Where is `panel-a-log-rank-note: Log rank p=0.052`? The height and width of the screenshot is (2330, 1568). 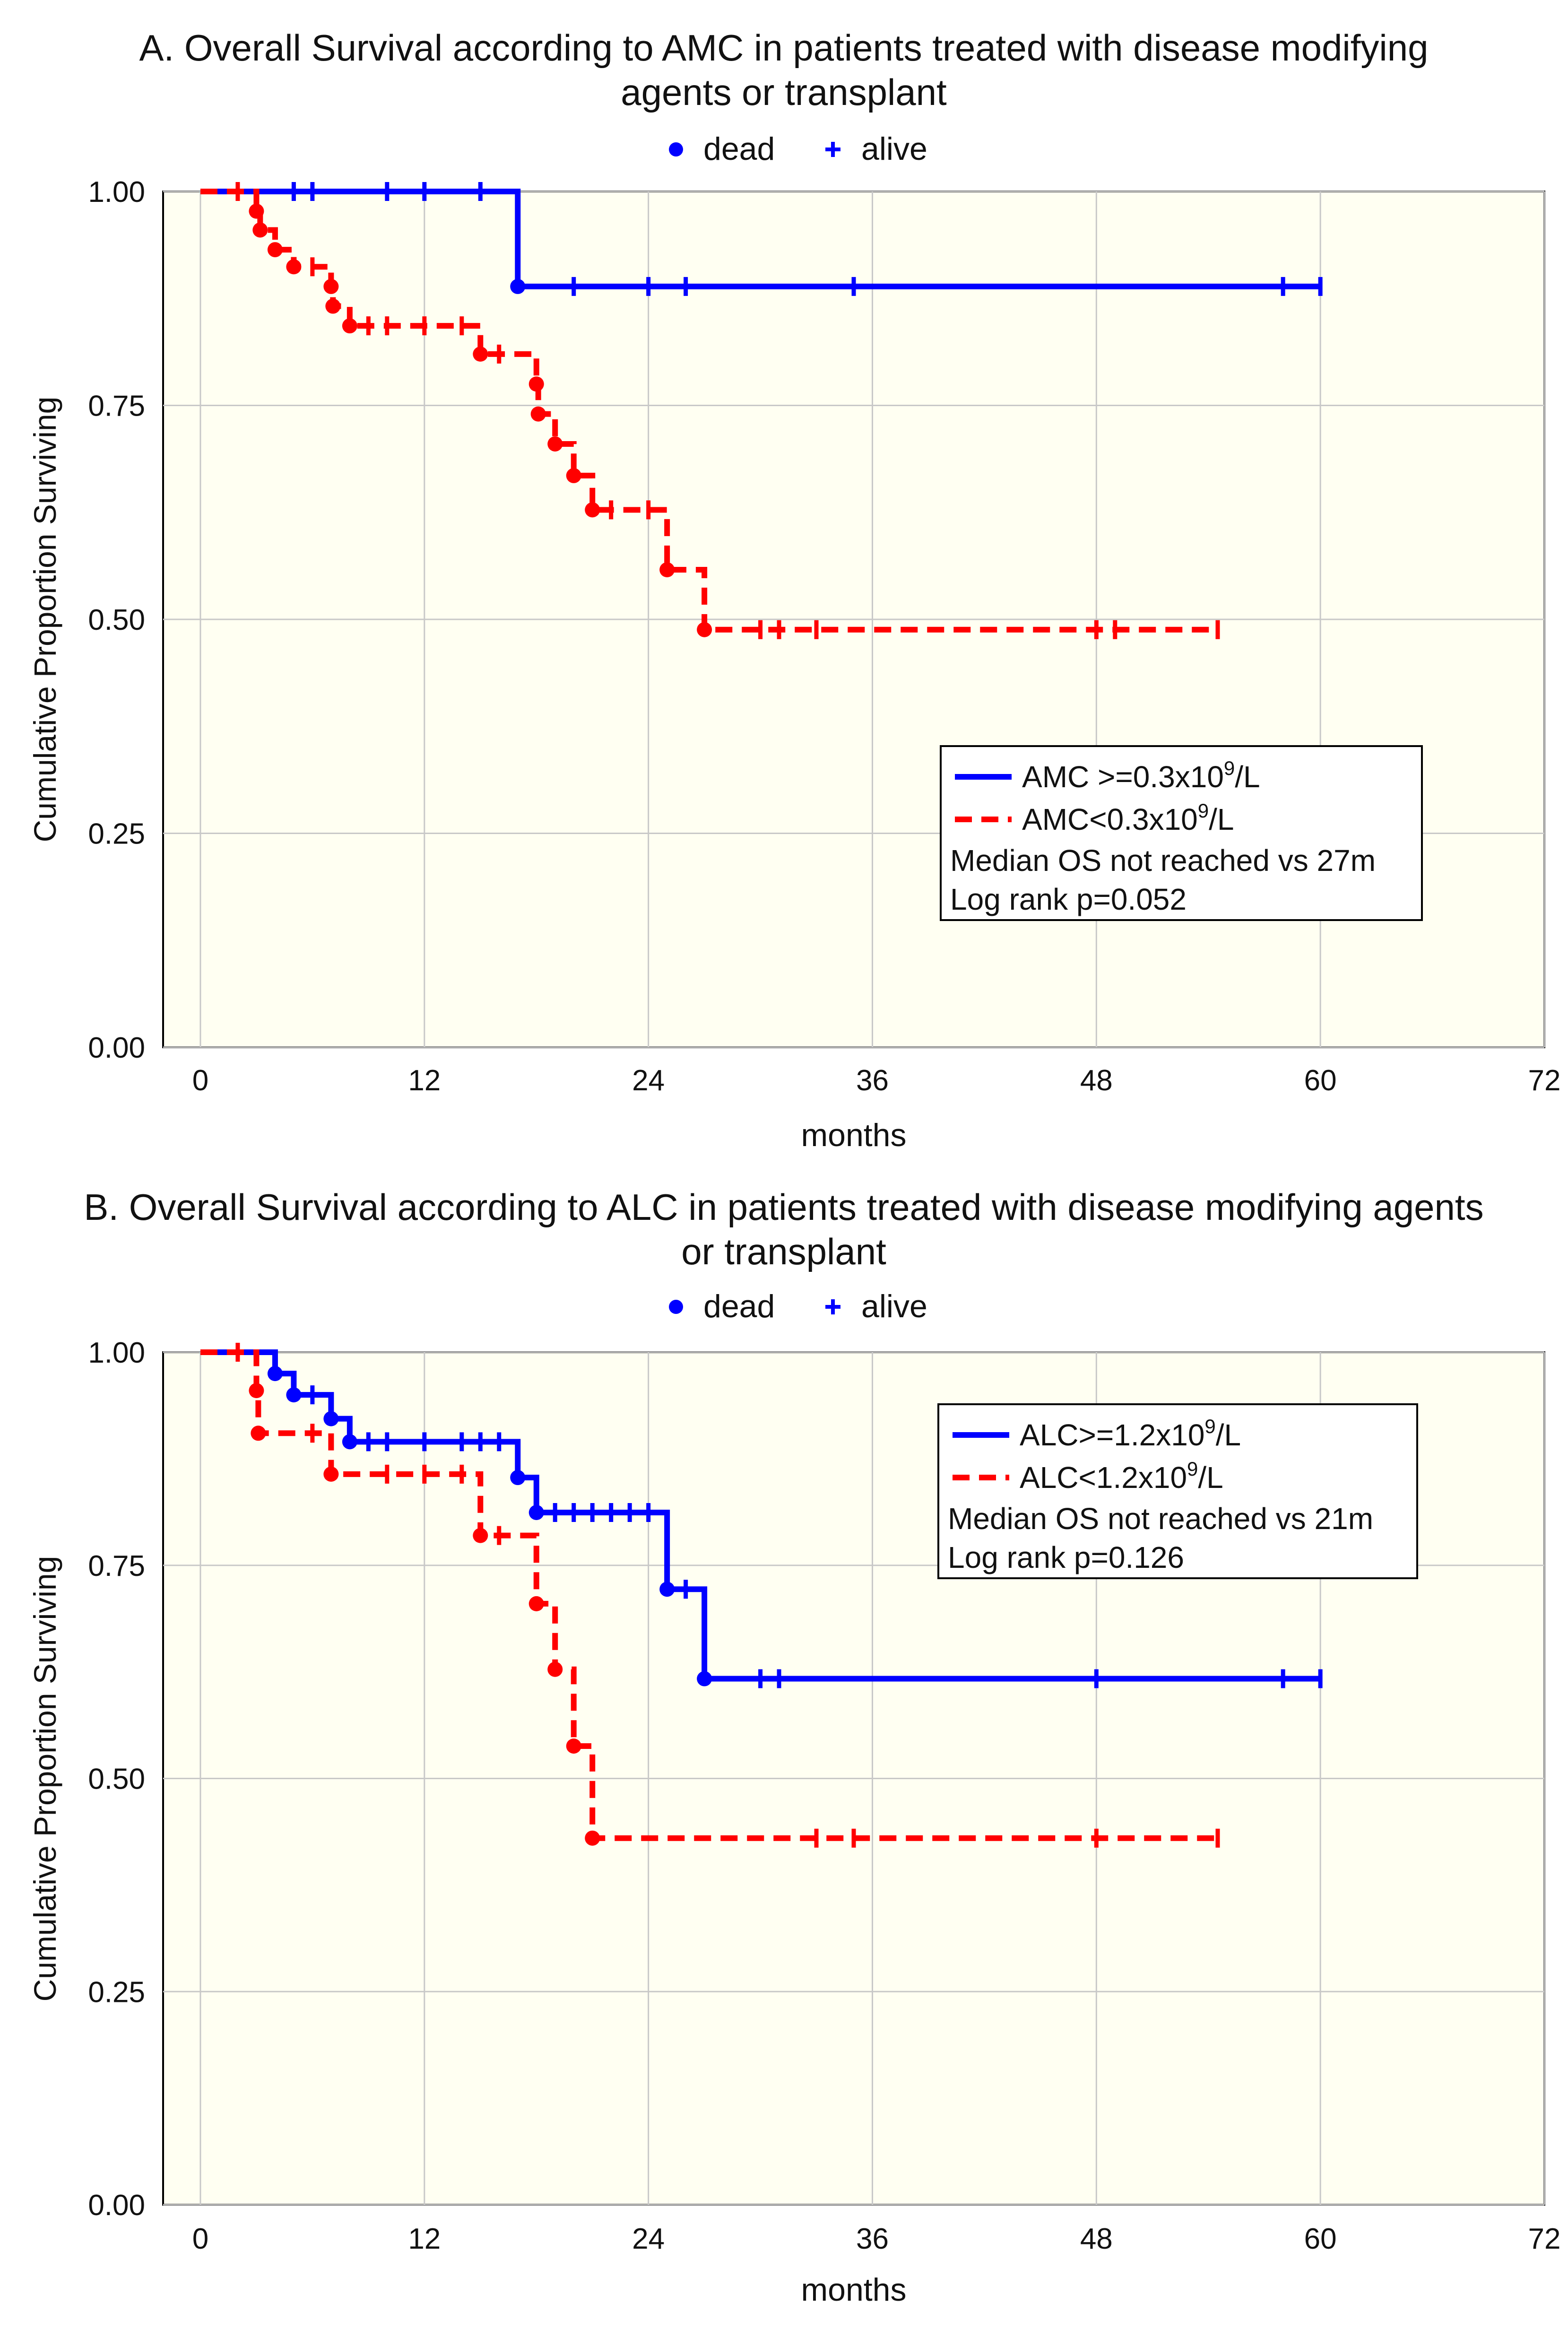
panel-a-log-rank-note: Log rank p=0.052 is located at coordinates (1068, 899).